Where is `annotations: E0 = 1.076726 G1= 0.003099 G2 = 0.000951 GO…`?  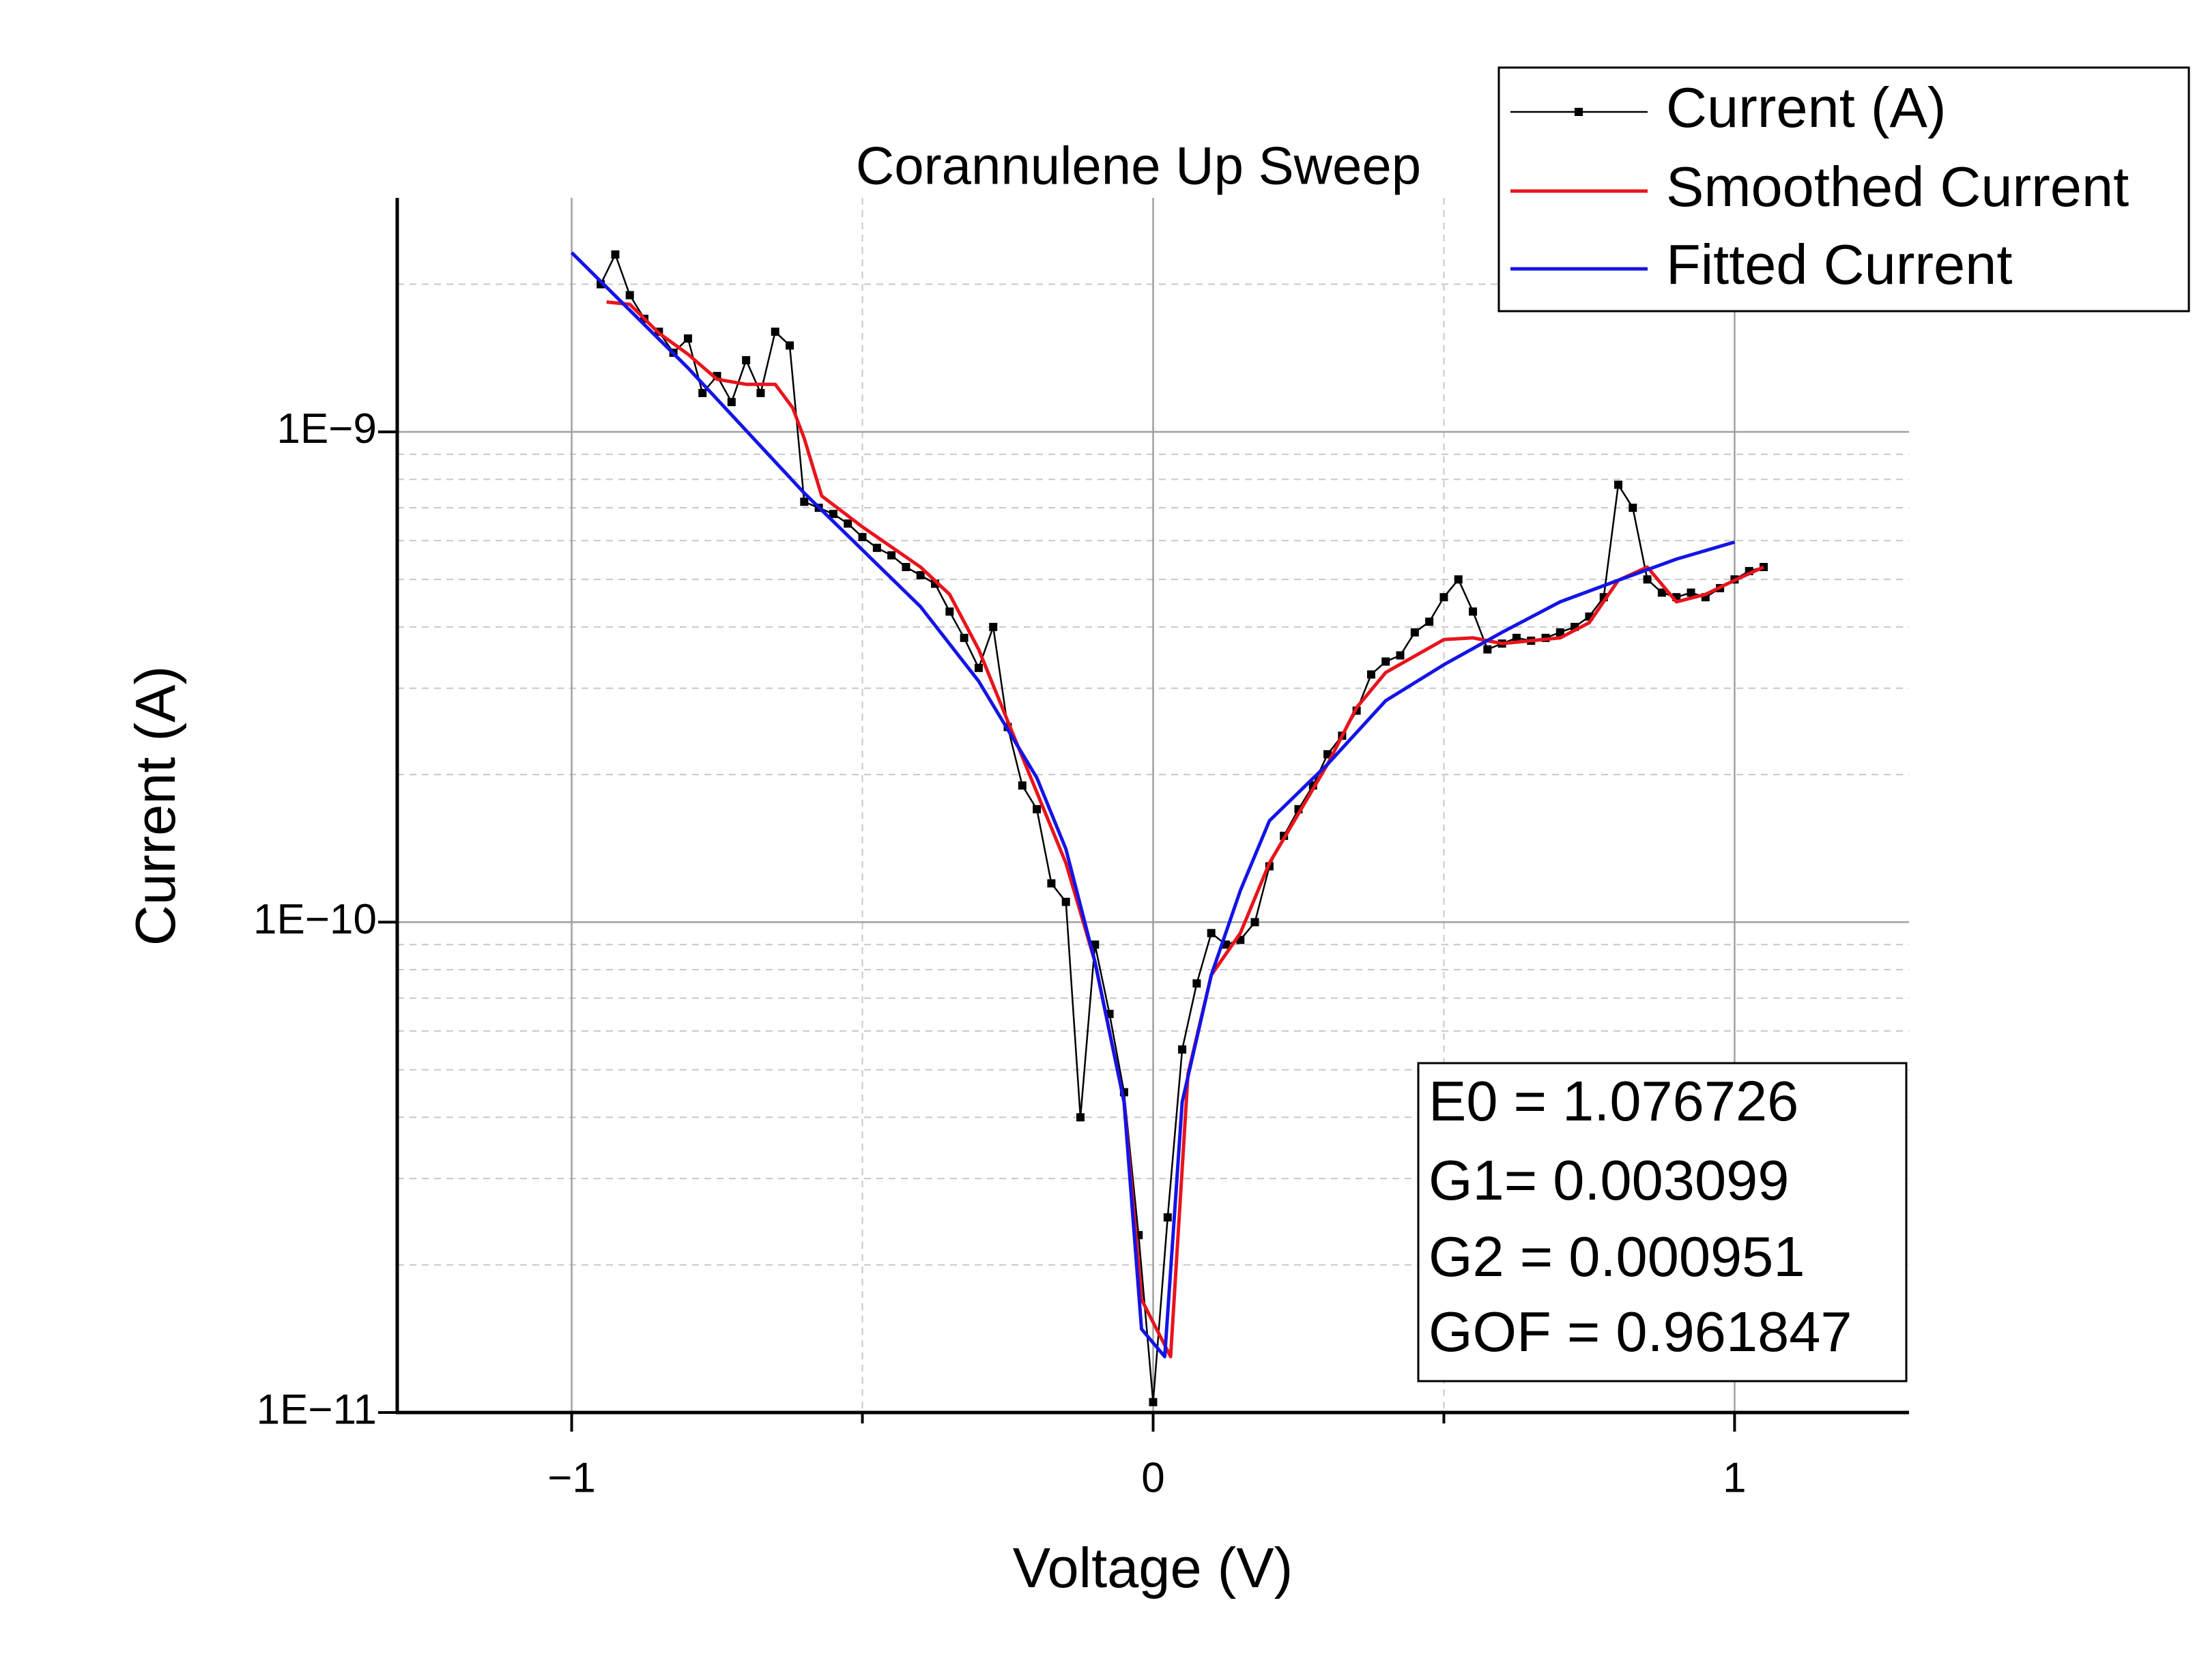
annotations: E0 = 1.076726 G1= 0.003099 G2 = 0.000951 GO… is located at coordinates (1640, 1216).